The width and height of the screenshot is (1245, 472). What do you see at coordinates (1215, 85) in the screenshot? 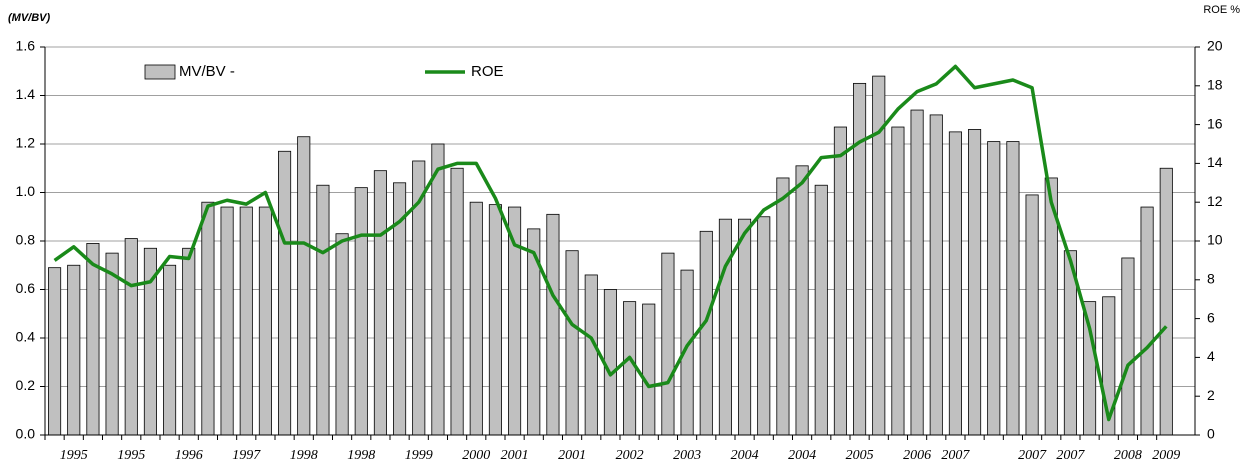
I see `y2-tick-label: 18` at bounding box center [1215, 85].